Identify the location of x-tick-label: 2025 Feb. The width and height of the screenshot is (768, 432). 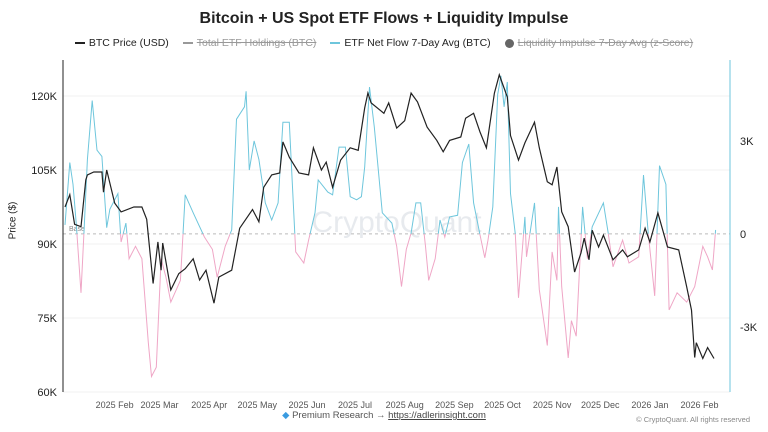
(115, 405).